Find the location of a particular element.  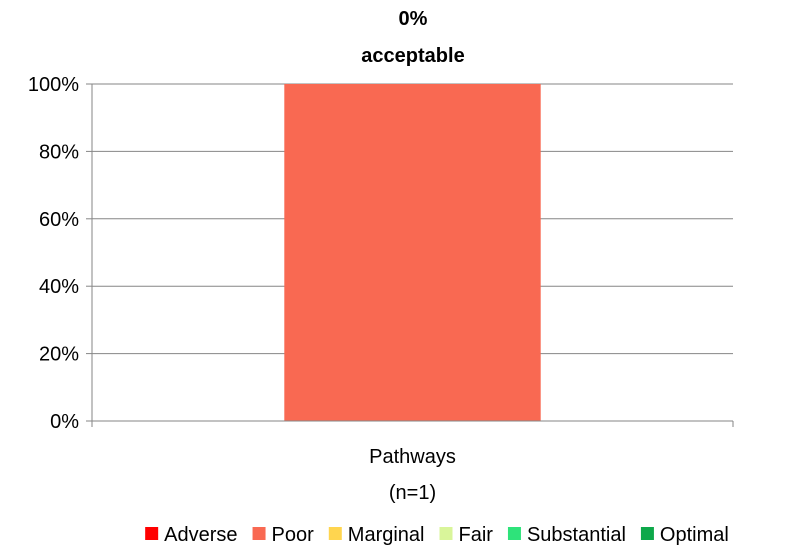

legend-label-substantial: Substantial is located at coordinates (576, 535).